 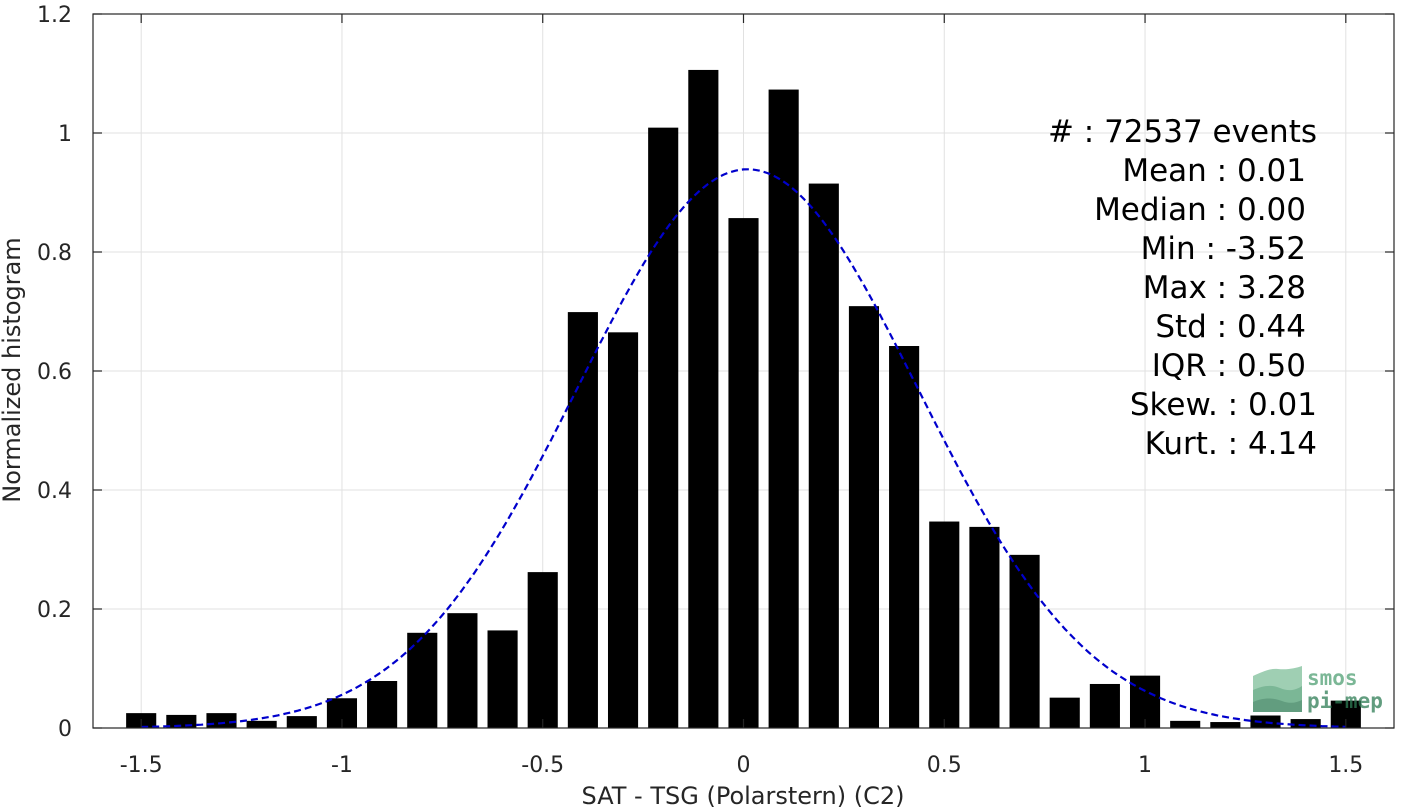 I want to click on stat-min: Min : -3.52, so click(x=1223, y=249).